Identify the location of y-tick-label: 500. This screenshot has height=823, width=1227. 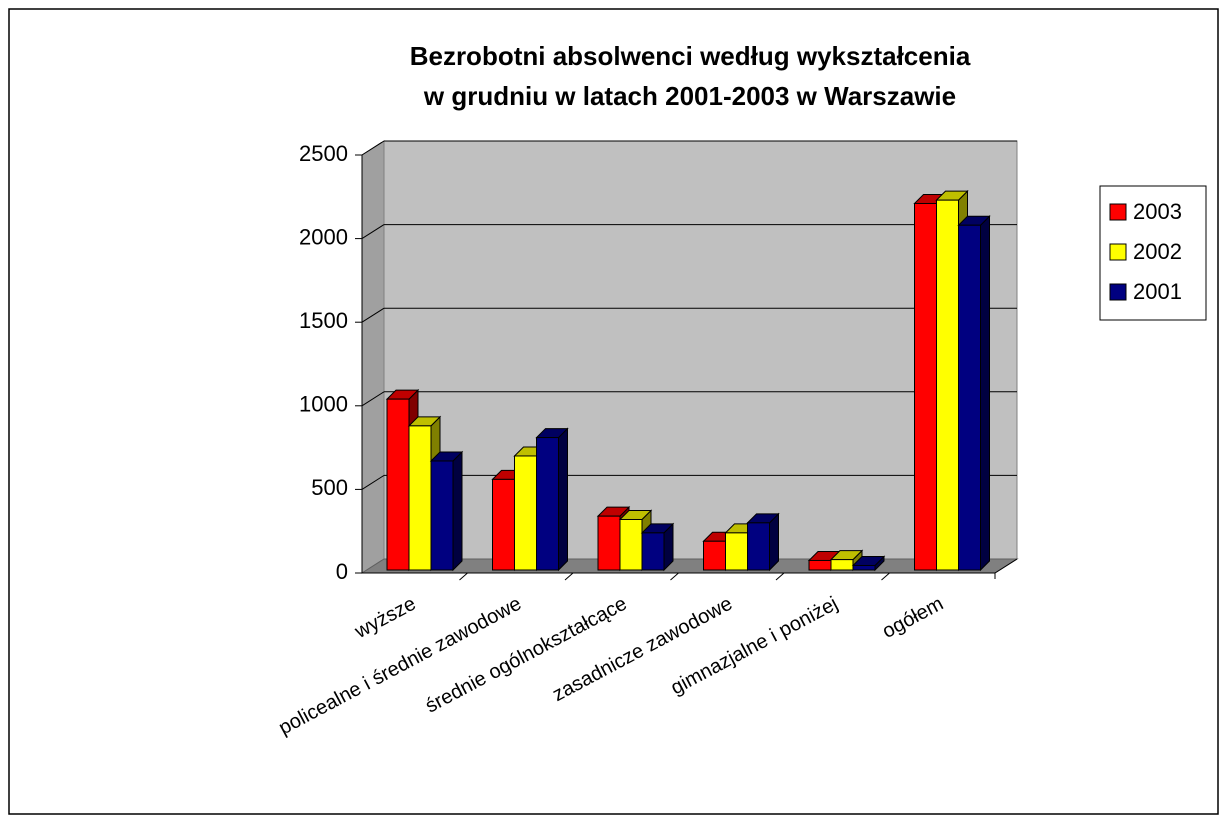
(329, 487).